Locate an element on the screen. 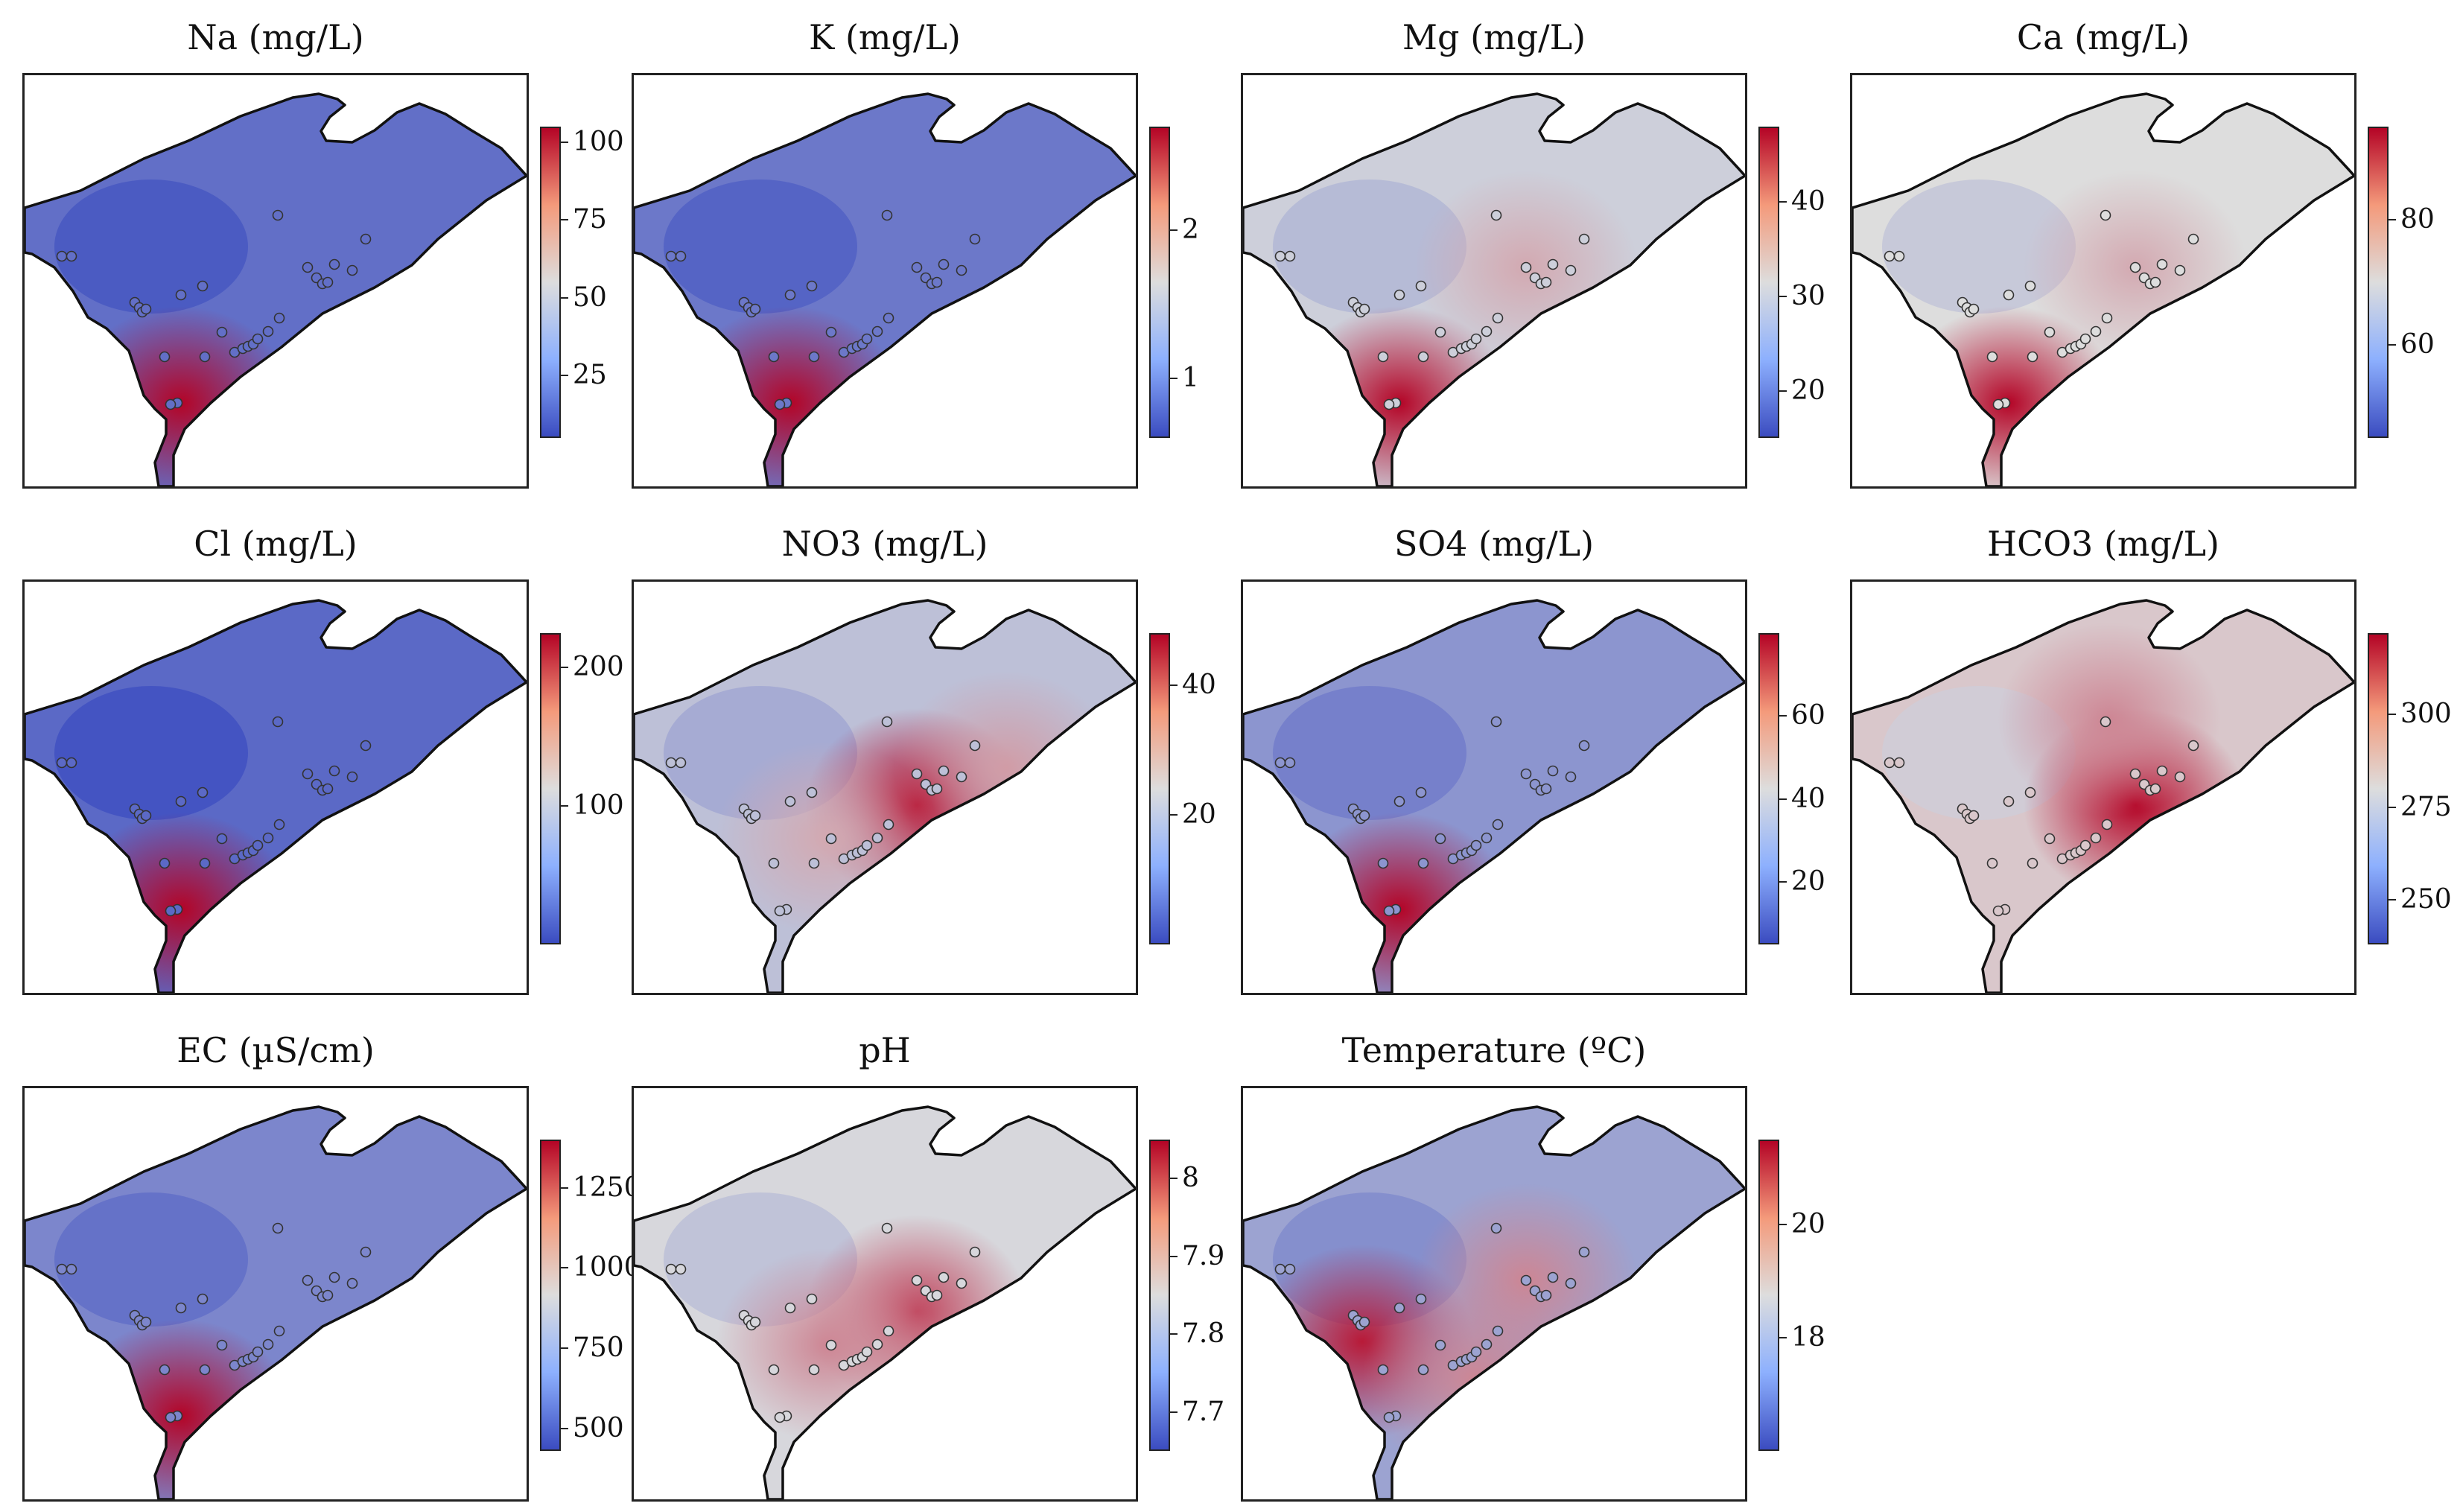 This screenshot has width=2463, height=1512. map-panel-3: Ca (mg/L) 60 80 is located at coordinates (2132, 253).